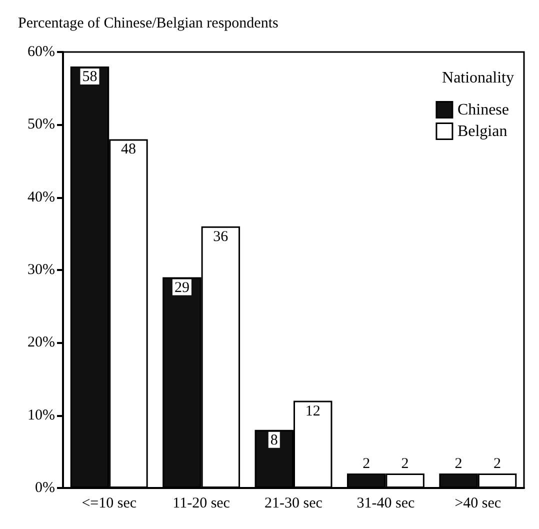 The height and width of the screenshot is (529, 539). I want to click on x-tick-label: 21-30 sec, so click(293, 504).